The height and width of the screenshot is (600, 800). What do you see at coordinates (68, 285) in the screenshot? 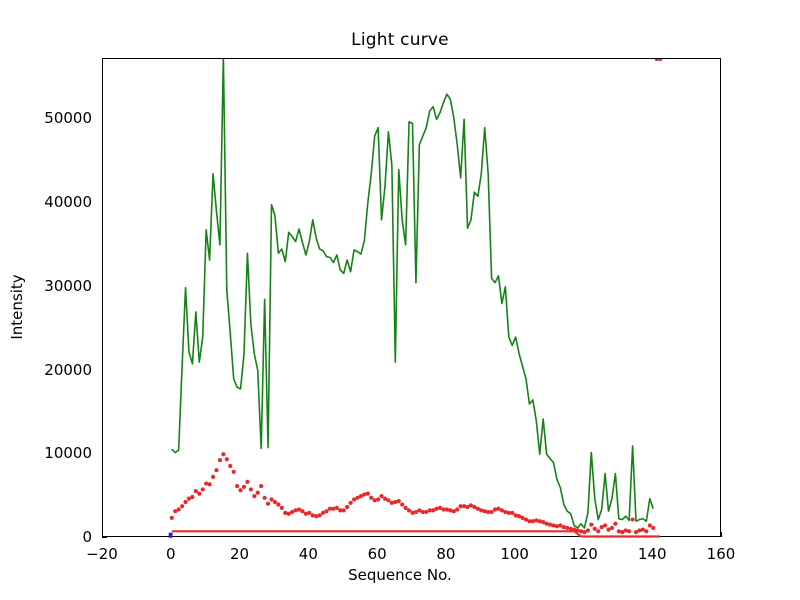
I see `y-tick-label: 30000` at bounding box center [68, 285].